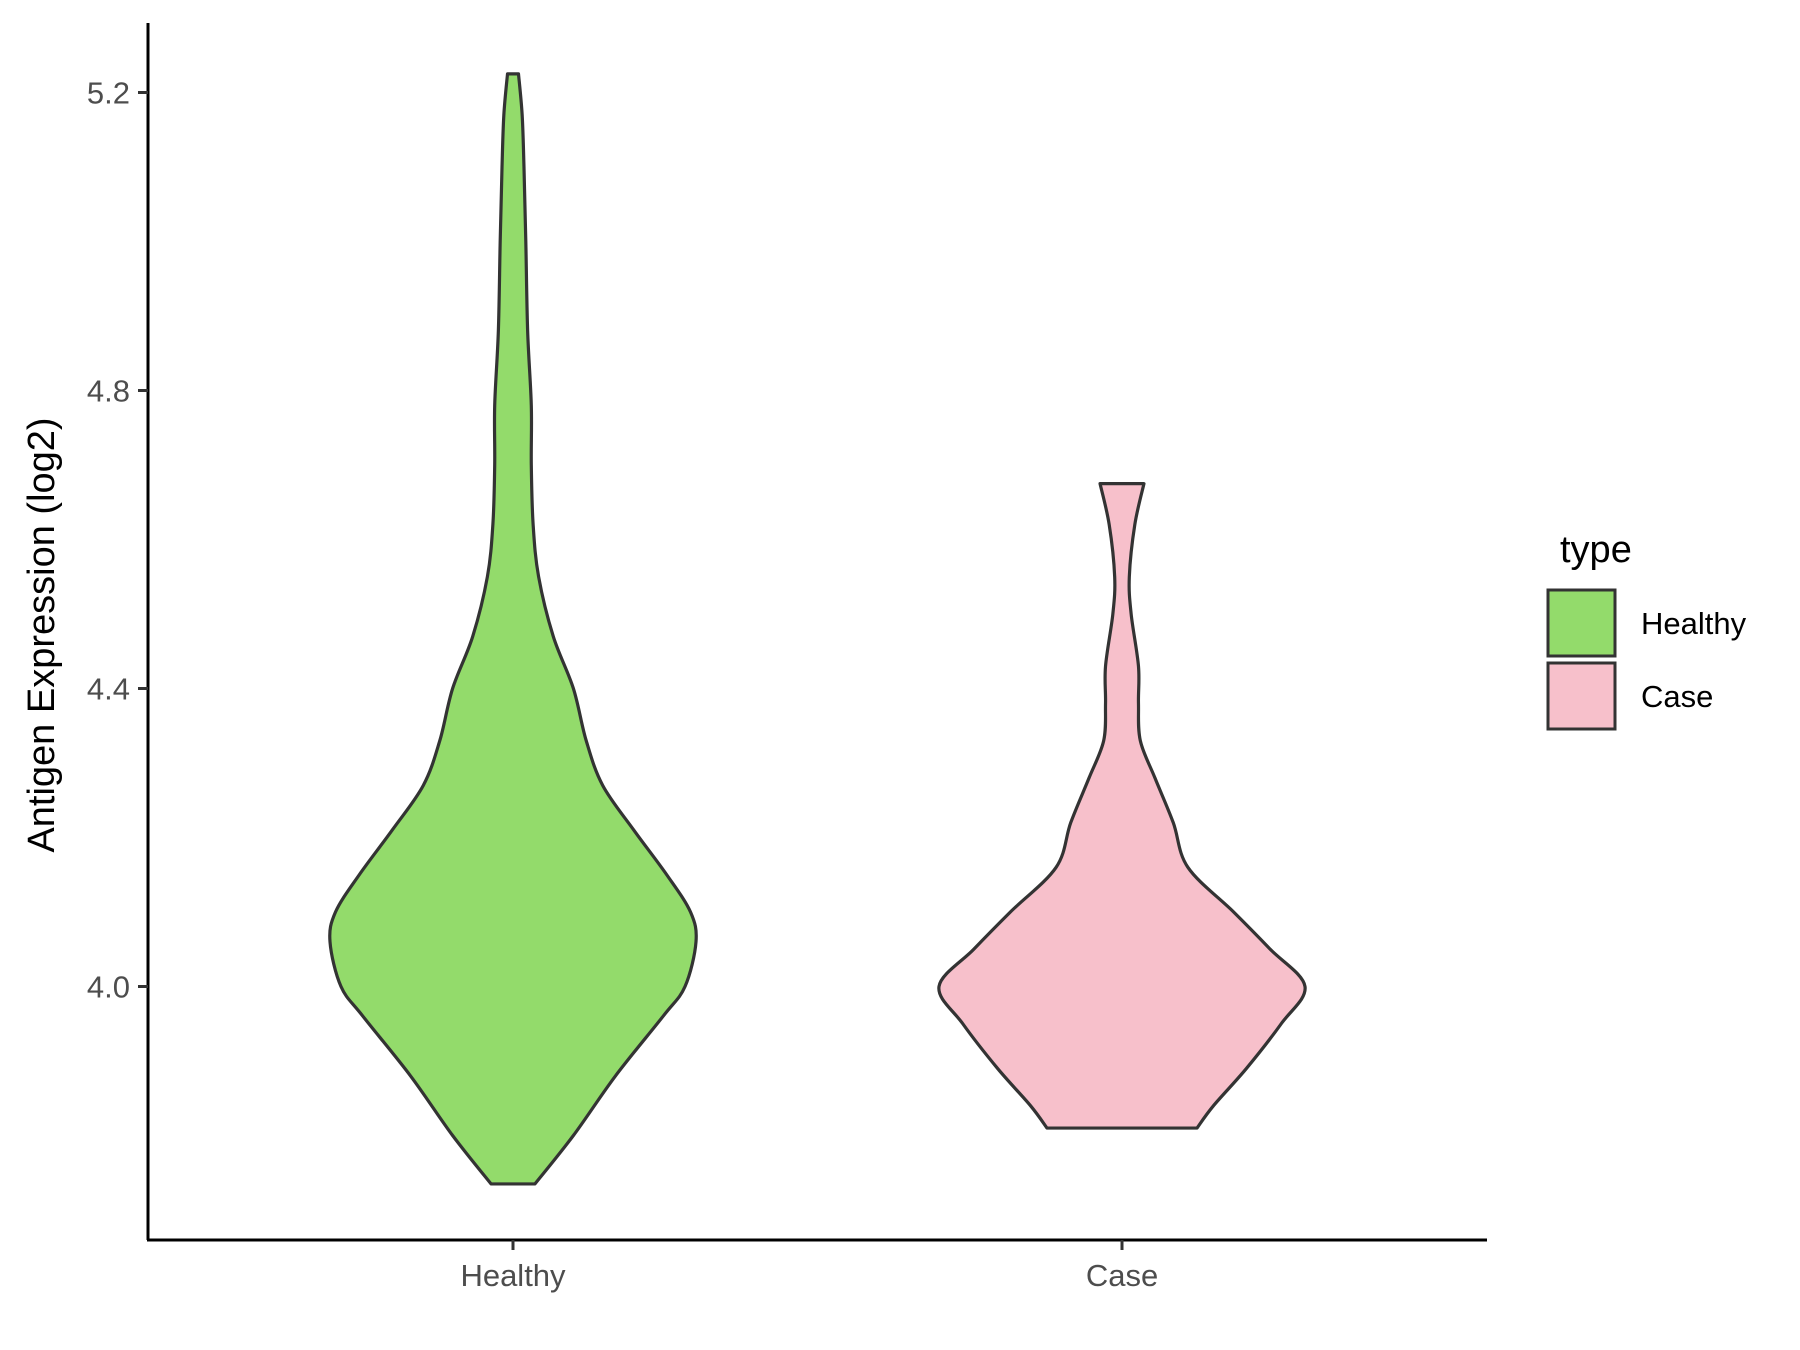 The image size is (1800, 1350). What do you see at coordinates (1122, 1275) in the screenshot?
I see `x-tick-label: Case` at bounding box center [1122, 1275].